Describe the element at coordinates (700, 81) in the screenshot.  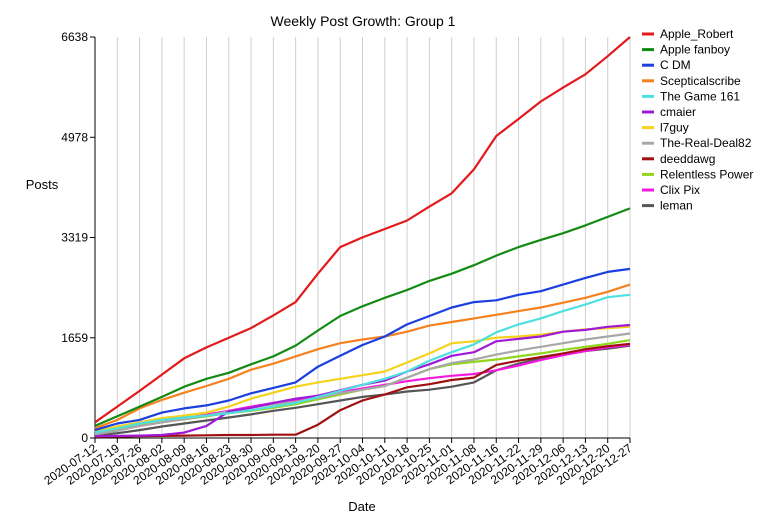
I see `legend-label-scepticalscribe: Scepticalscribe` at that location.